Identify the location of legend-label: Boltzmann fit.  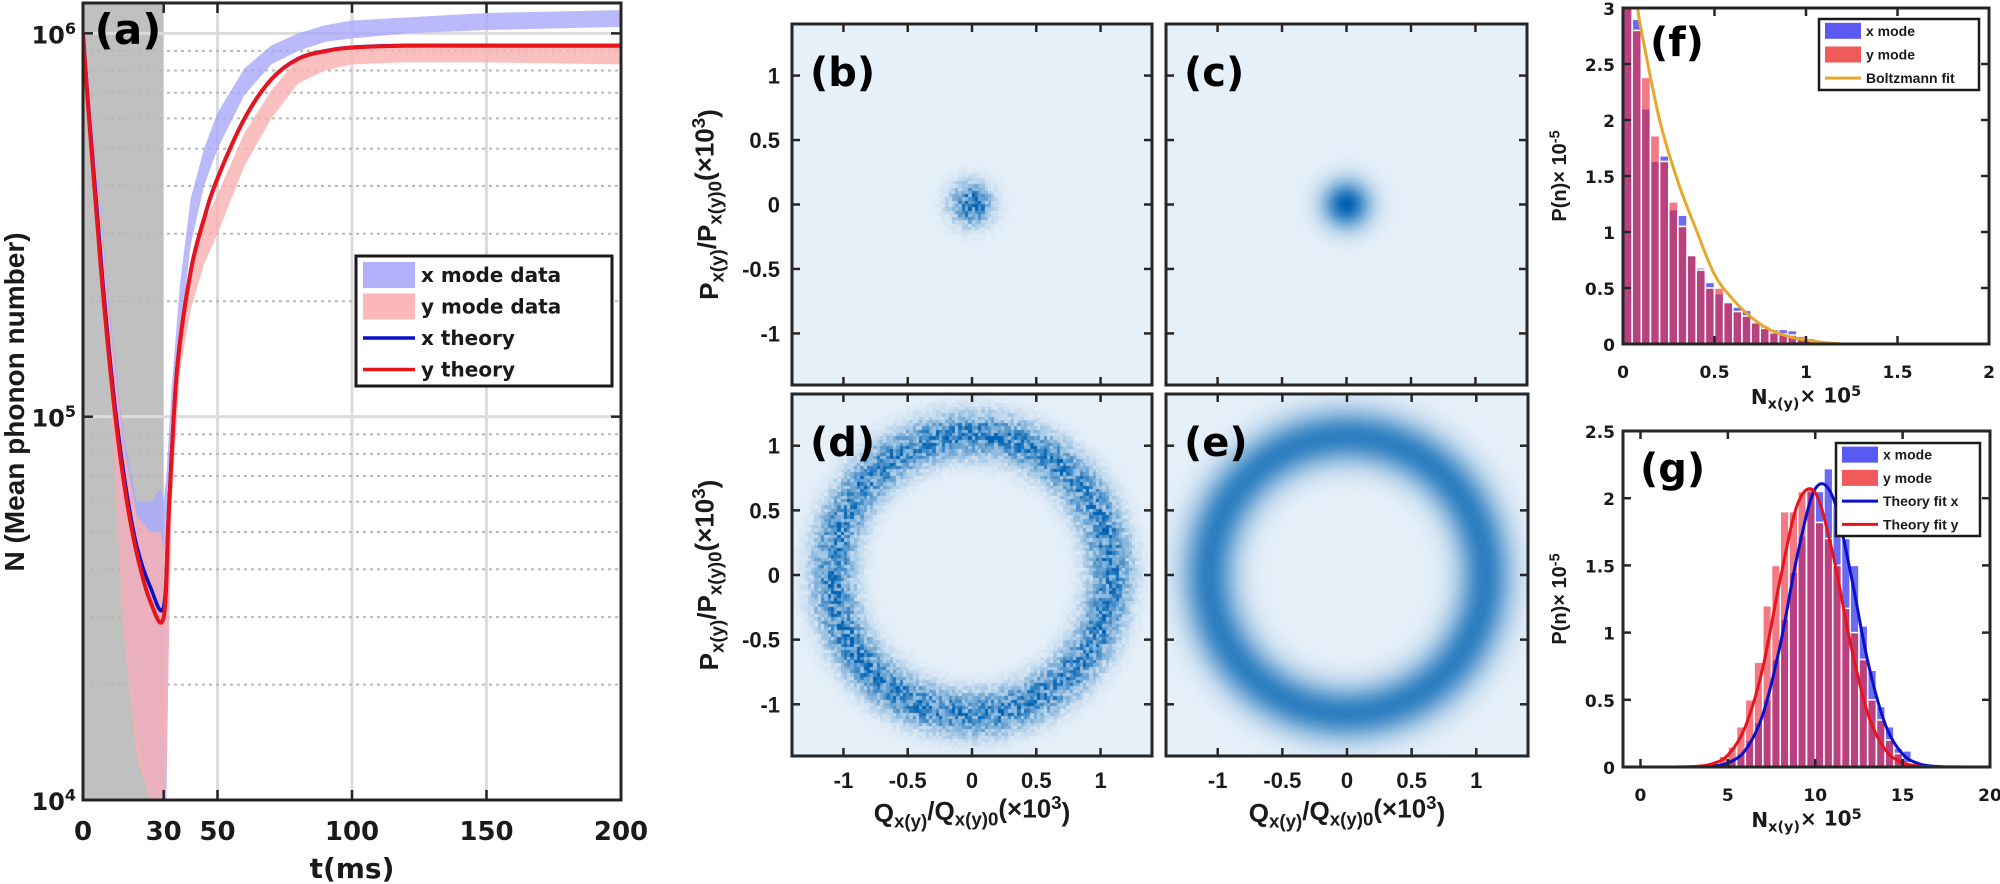
(1910, 78).